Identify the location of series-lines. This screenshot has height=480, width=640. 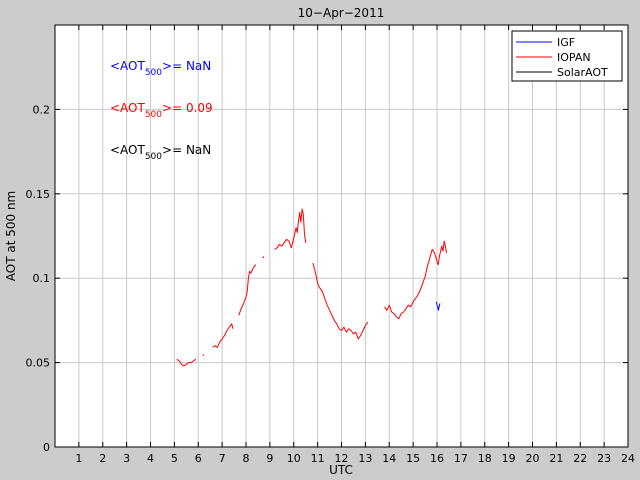
(311, 287).